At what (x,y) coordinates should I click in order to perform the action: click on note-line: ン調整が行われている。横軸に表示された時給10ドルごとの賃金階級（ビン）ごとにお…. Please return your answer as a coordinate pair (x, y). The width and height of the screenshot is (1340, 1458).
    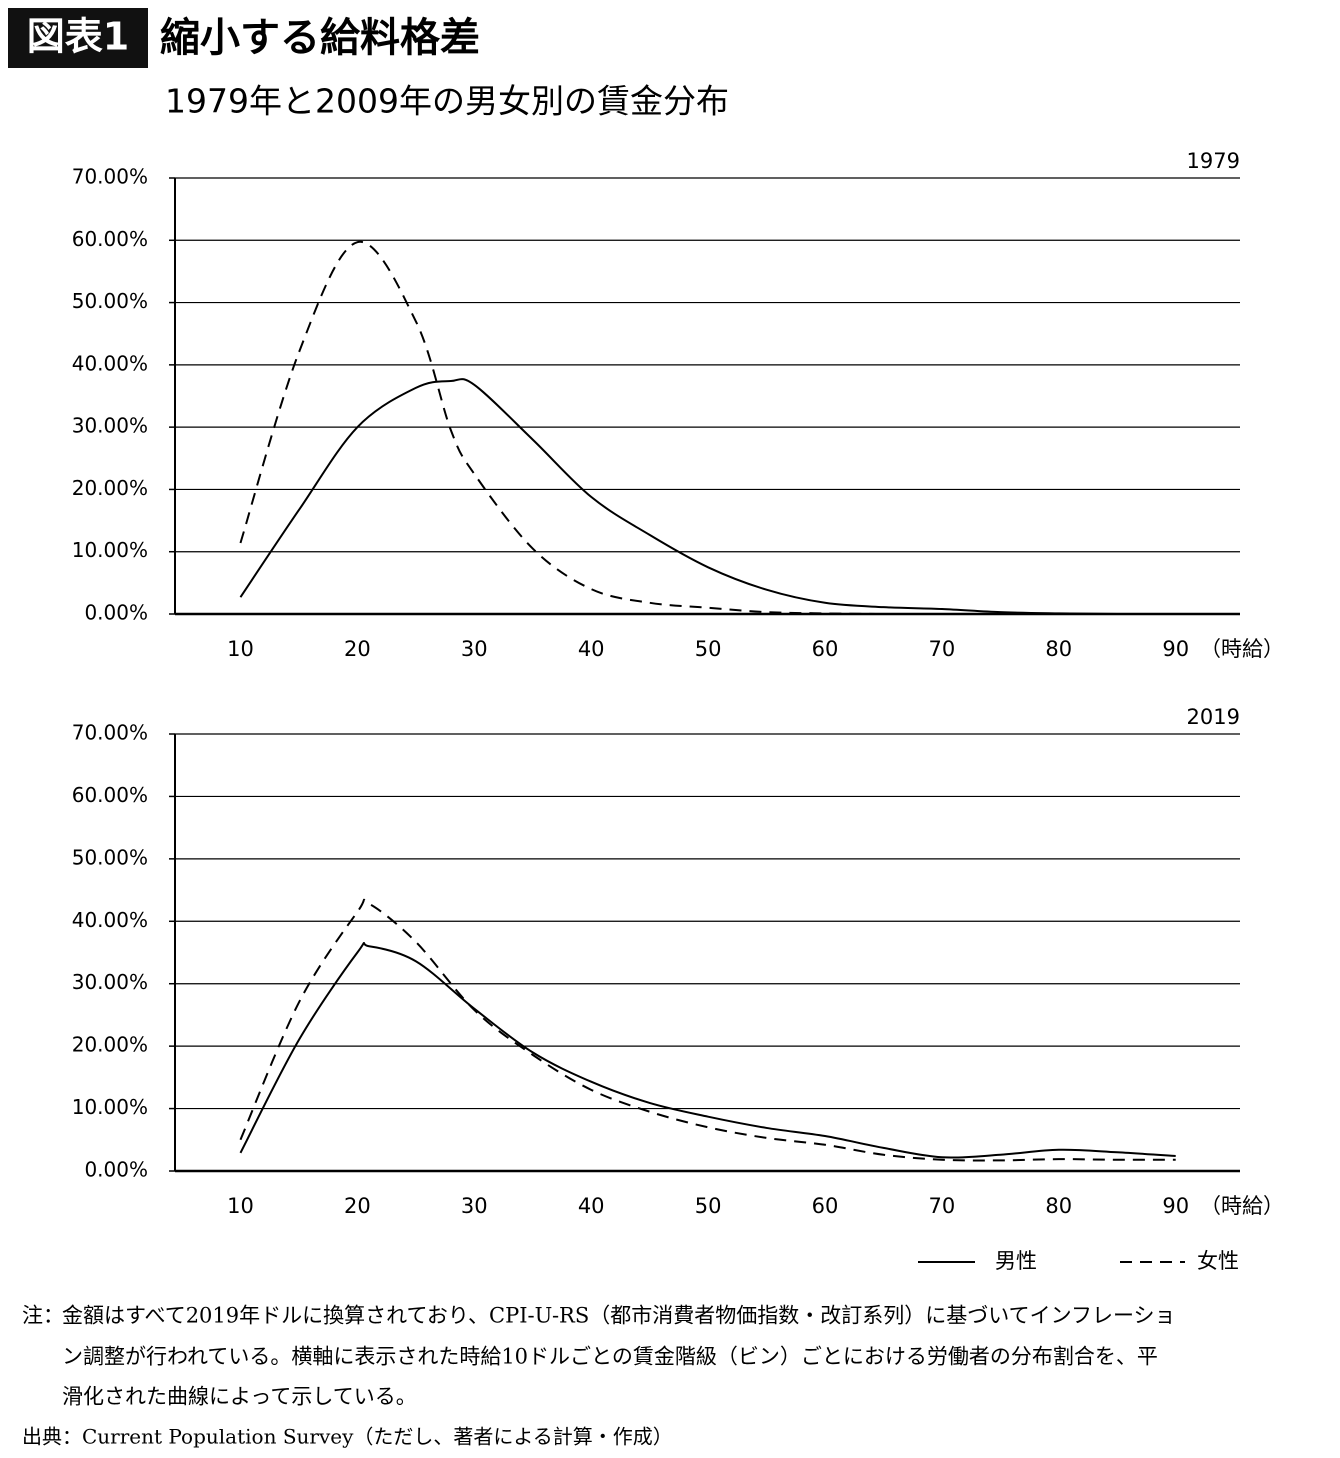
    Looking at the image, I should click on (610, 1357).